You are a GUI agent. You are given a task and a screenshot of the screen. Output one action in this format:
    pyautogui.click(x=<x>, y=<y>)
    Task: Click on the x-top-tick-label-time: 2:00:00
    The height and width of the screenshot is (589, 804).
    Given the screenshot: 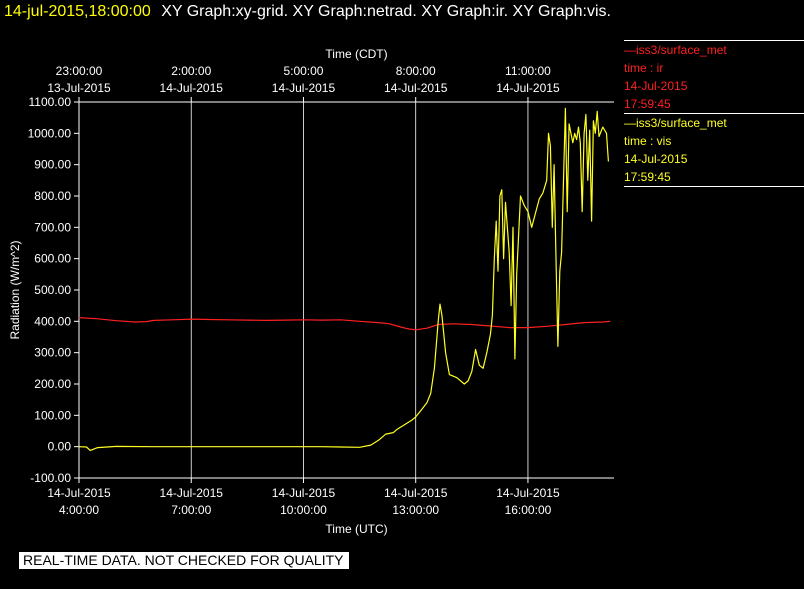 What is the action you would take?
    pyautogui.click(x=191, y=71)
    